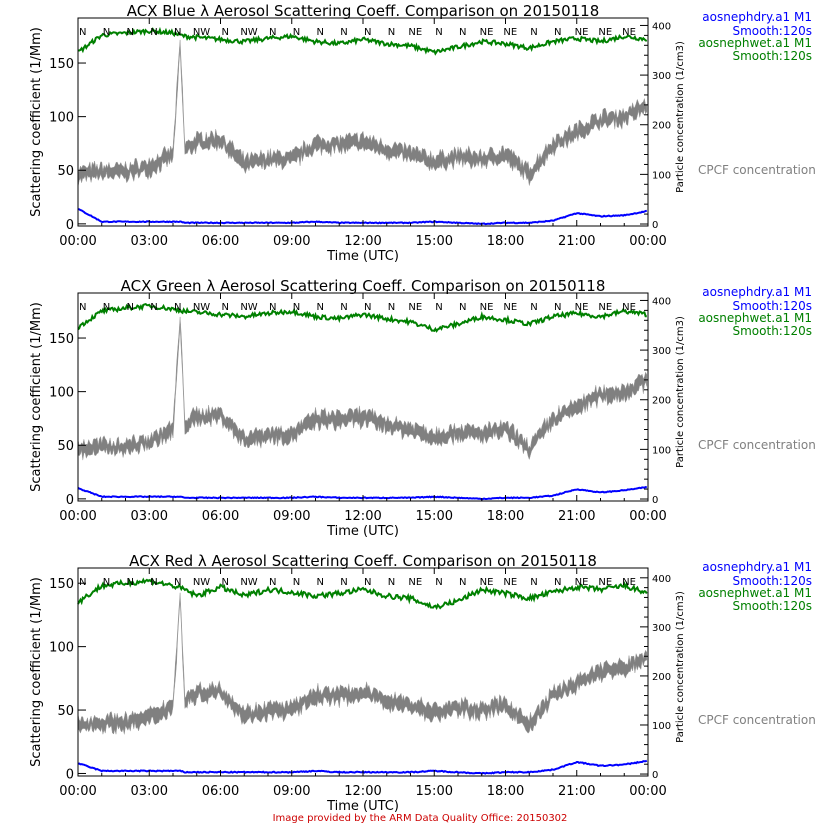 The width and height of the screenshot is (840, 825). Describe the element at coordinates (757, 170) in the screenshot. I see `legend-cpc-name: CPCF concentration` at that location.